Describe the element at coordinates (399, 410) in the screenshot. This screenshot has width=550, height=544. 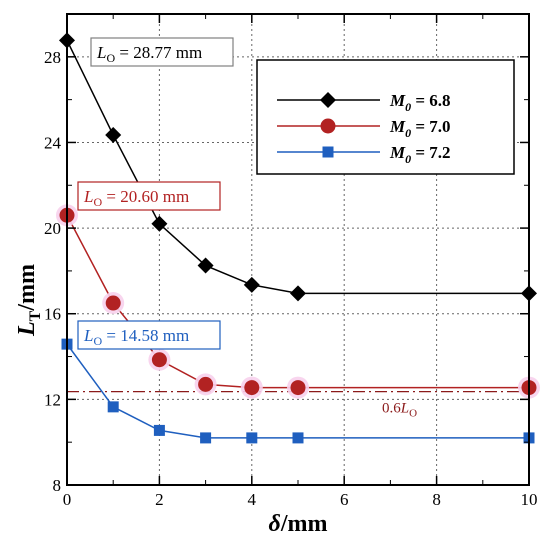
I see `reference-line-label: 0.6LO` at that location.